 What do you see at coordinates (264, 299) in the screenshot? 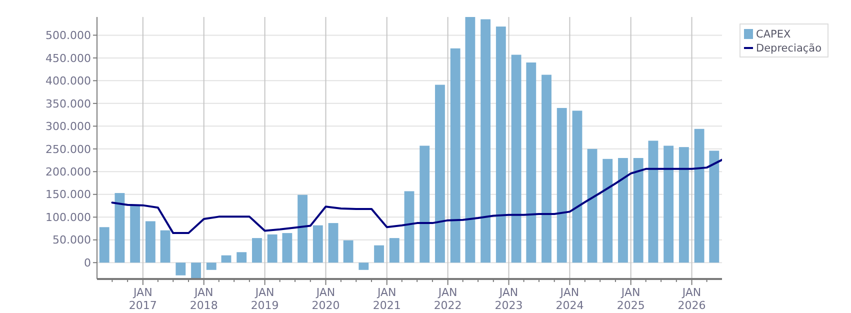
I see `x-tick-label: JAN 2019` at bounding box center [264, 299].